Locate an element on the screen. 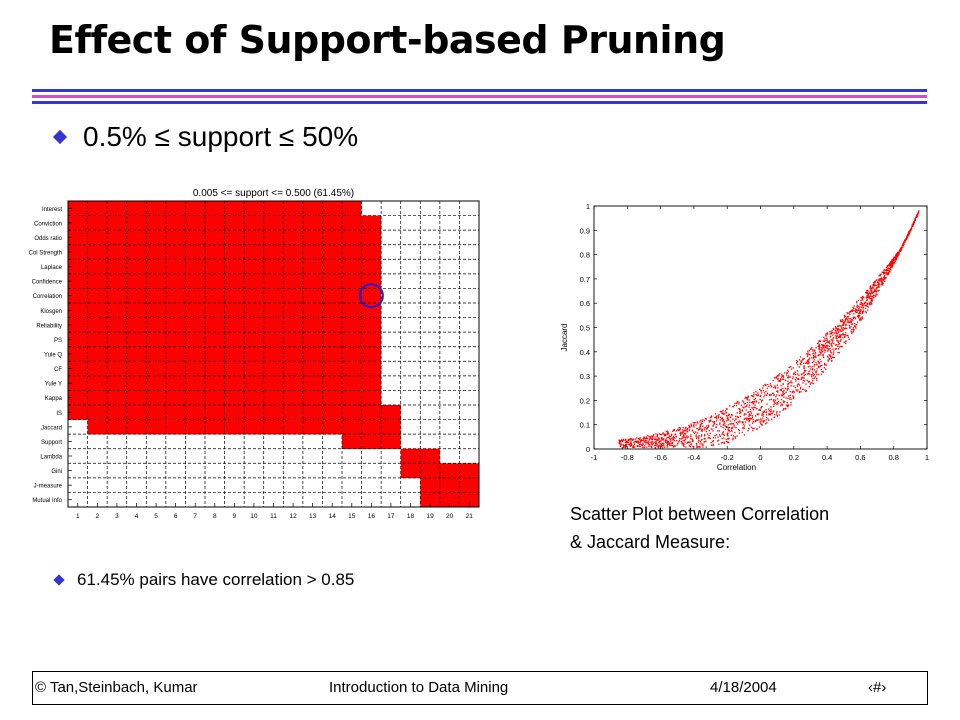 This screenshot has height=720, width=960. heatmap-col-label: 12 is located at coordinates (293, 516).